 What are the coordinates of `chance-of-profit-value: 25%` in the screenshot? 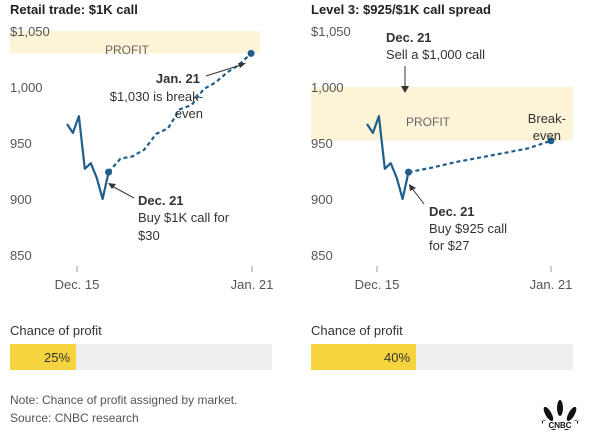 It's located at (57, 357).